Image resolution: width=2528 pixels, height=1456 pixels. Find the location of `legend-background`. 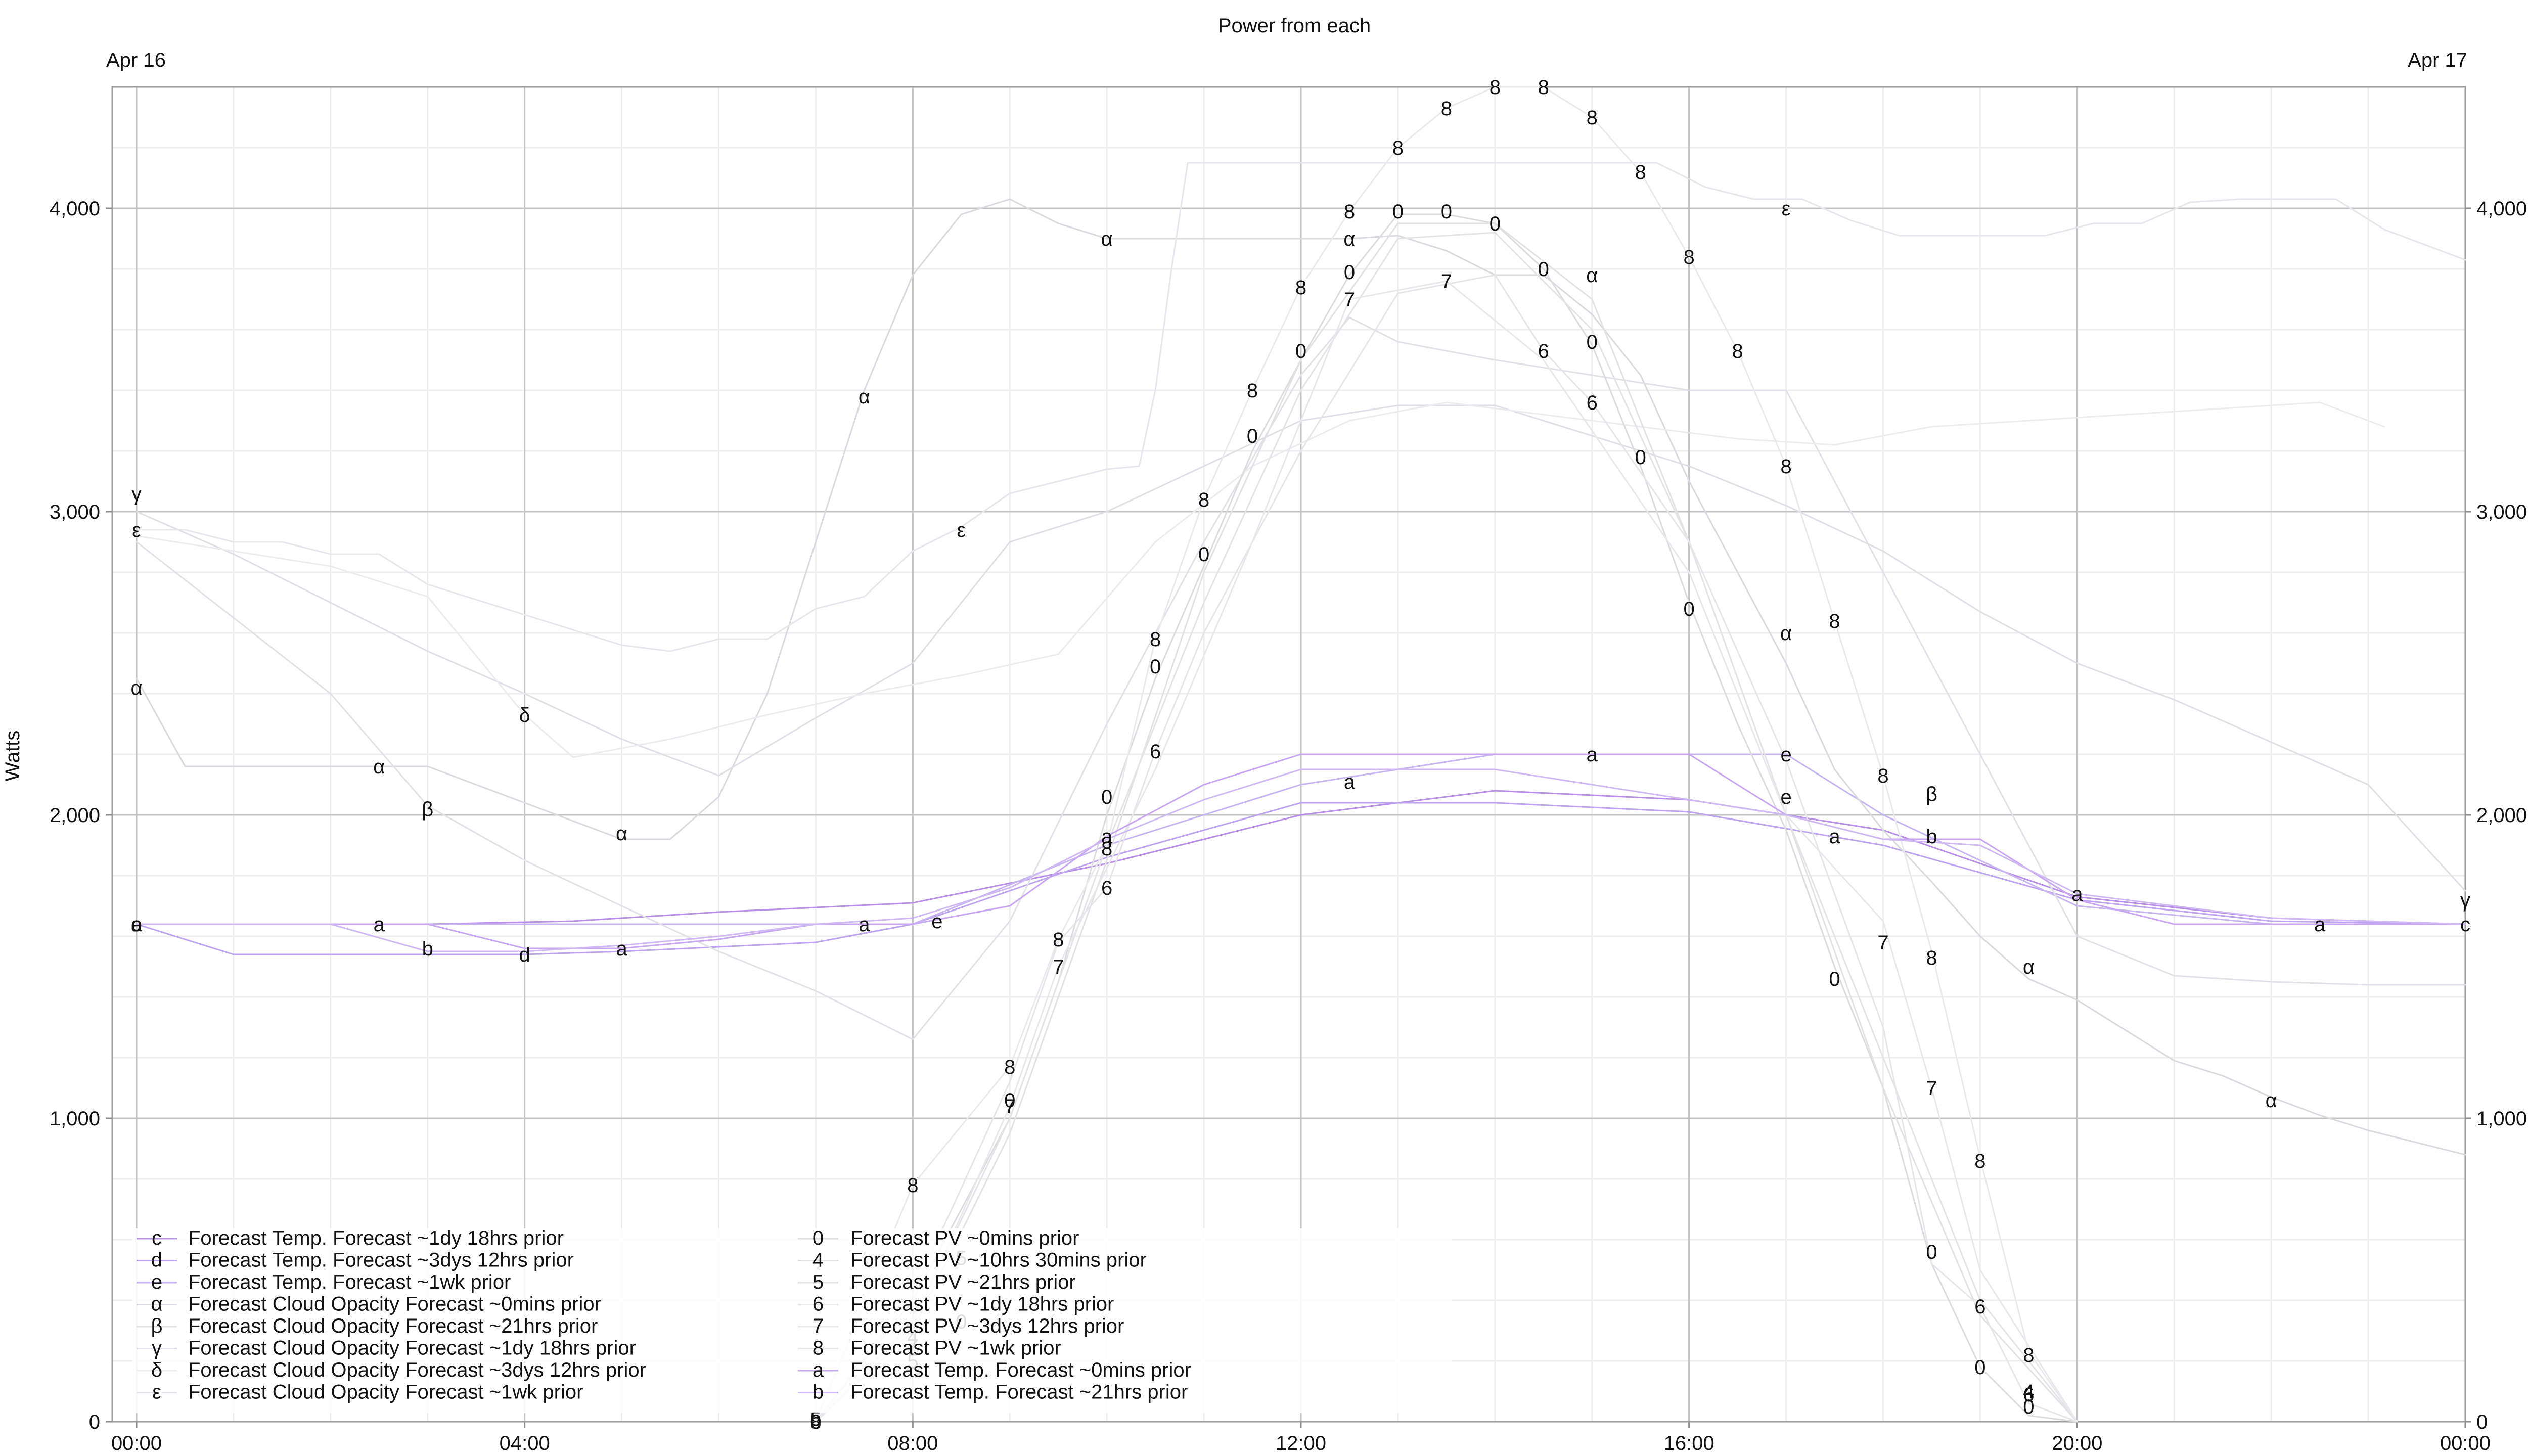

legend-background is located at coordinates (792, 1320).